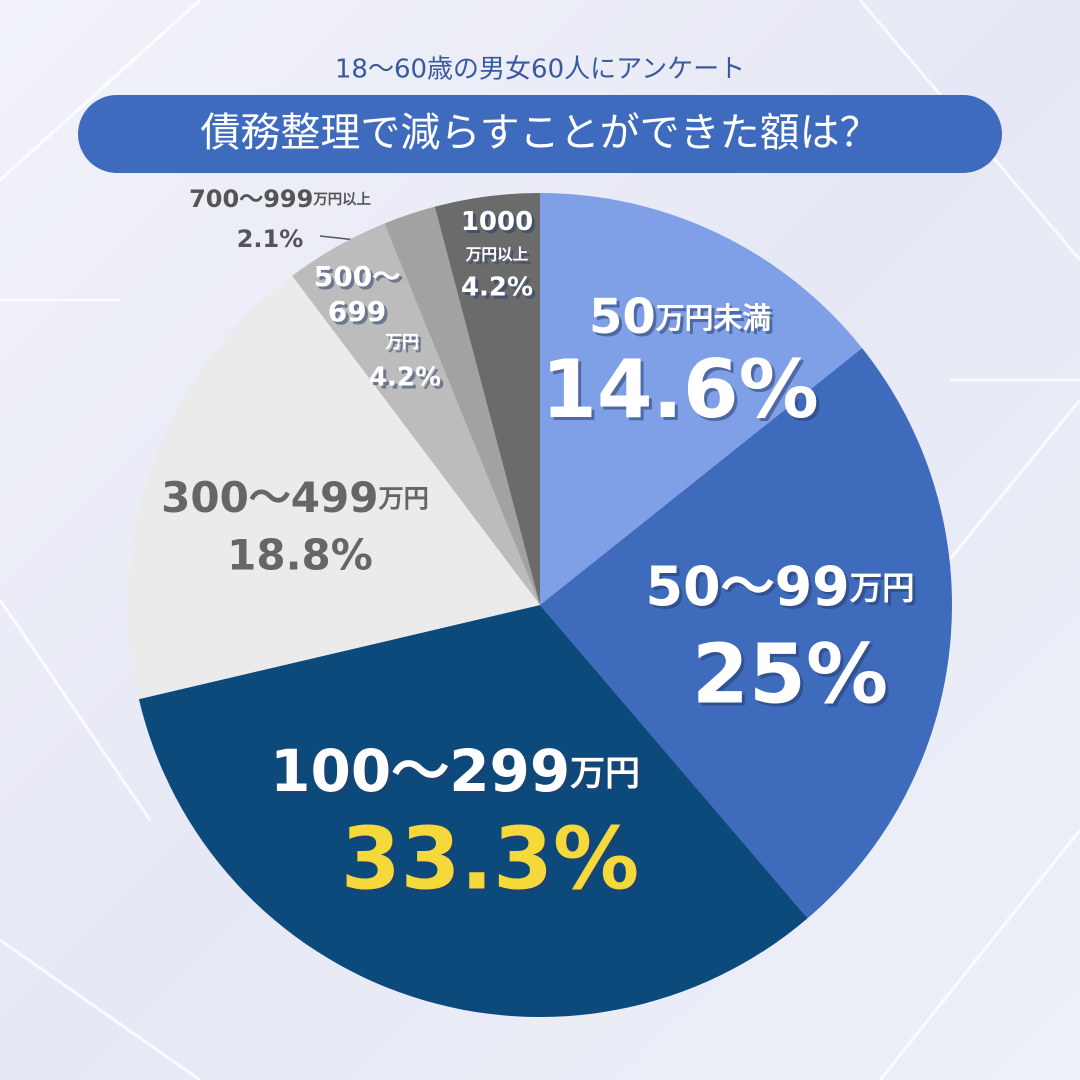 The image size is (1080, 1080). Describe the element at coordinates (680, 317) in the screenshot. I see `slice-label: 50万円未満` at that location.